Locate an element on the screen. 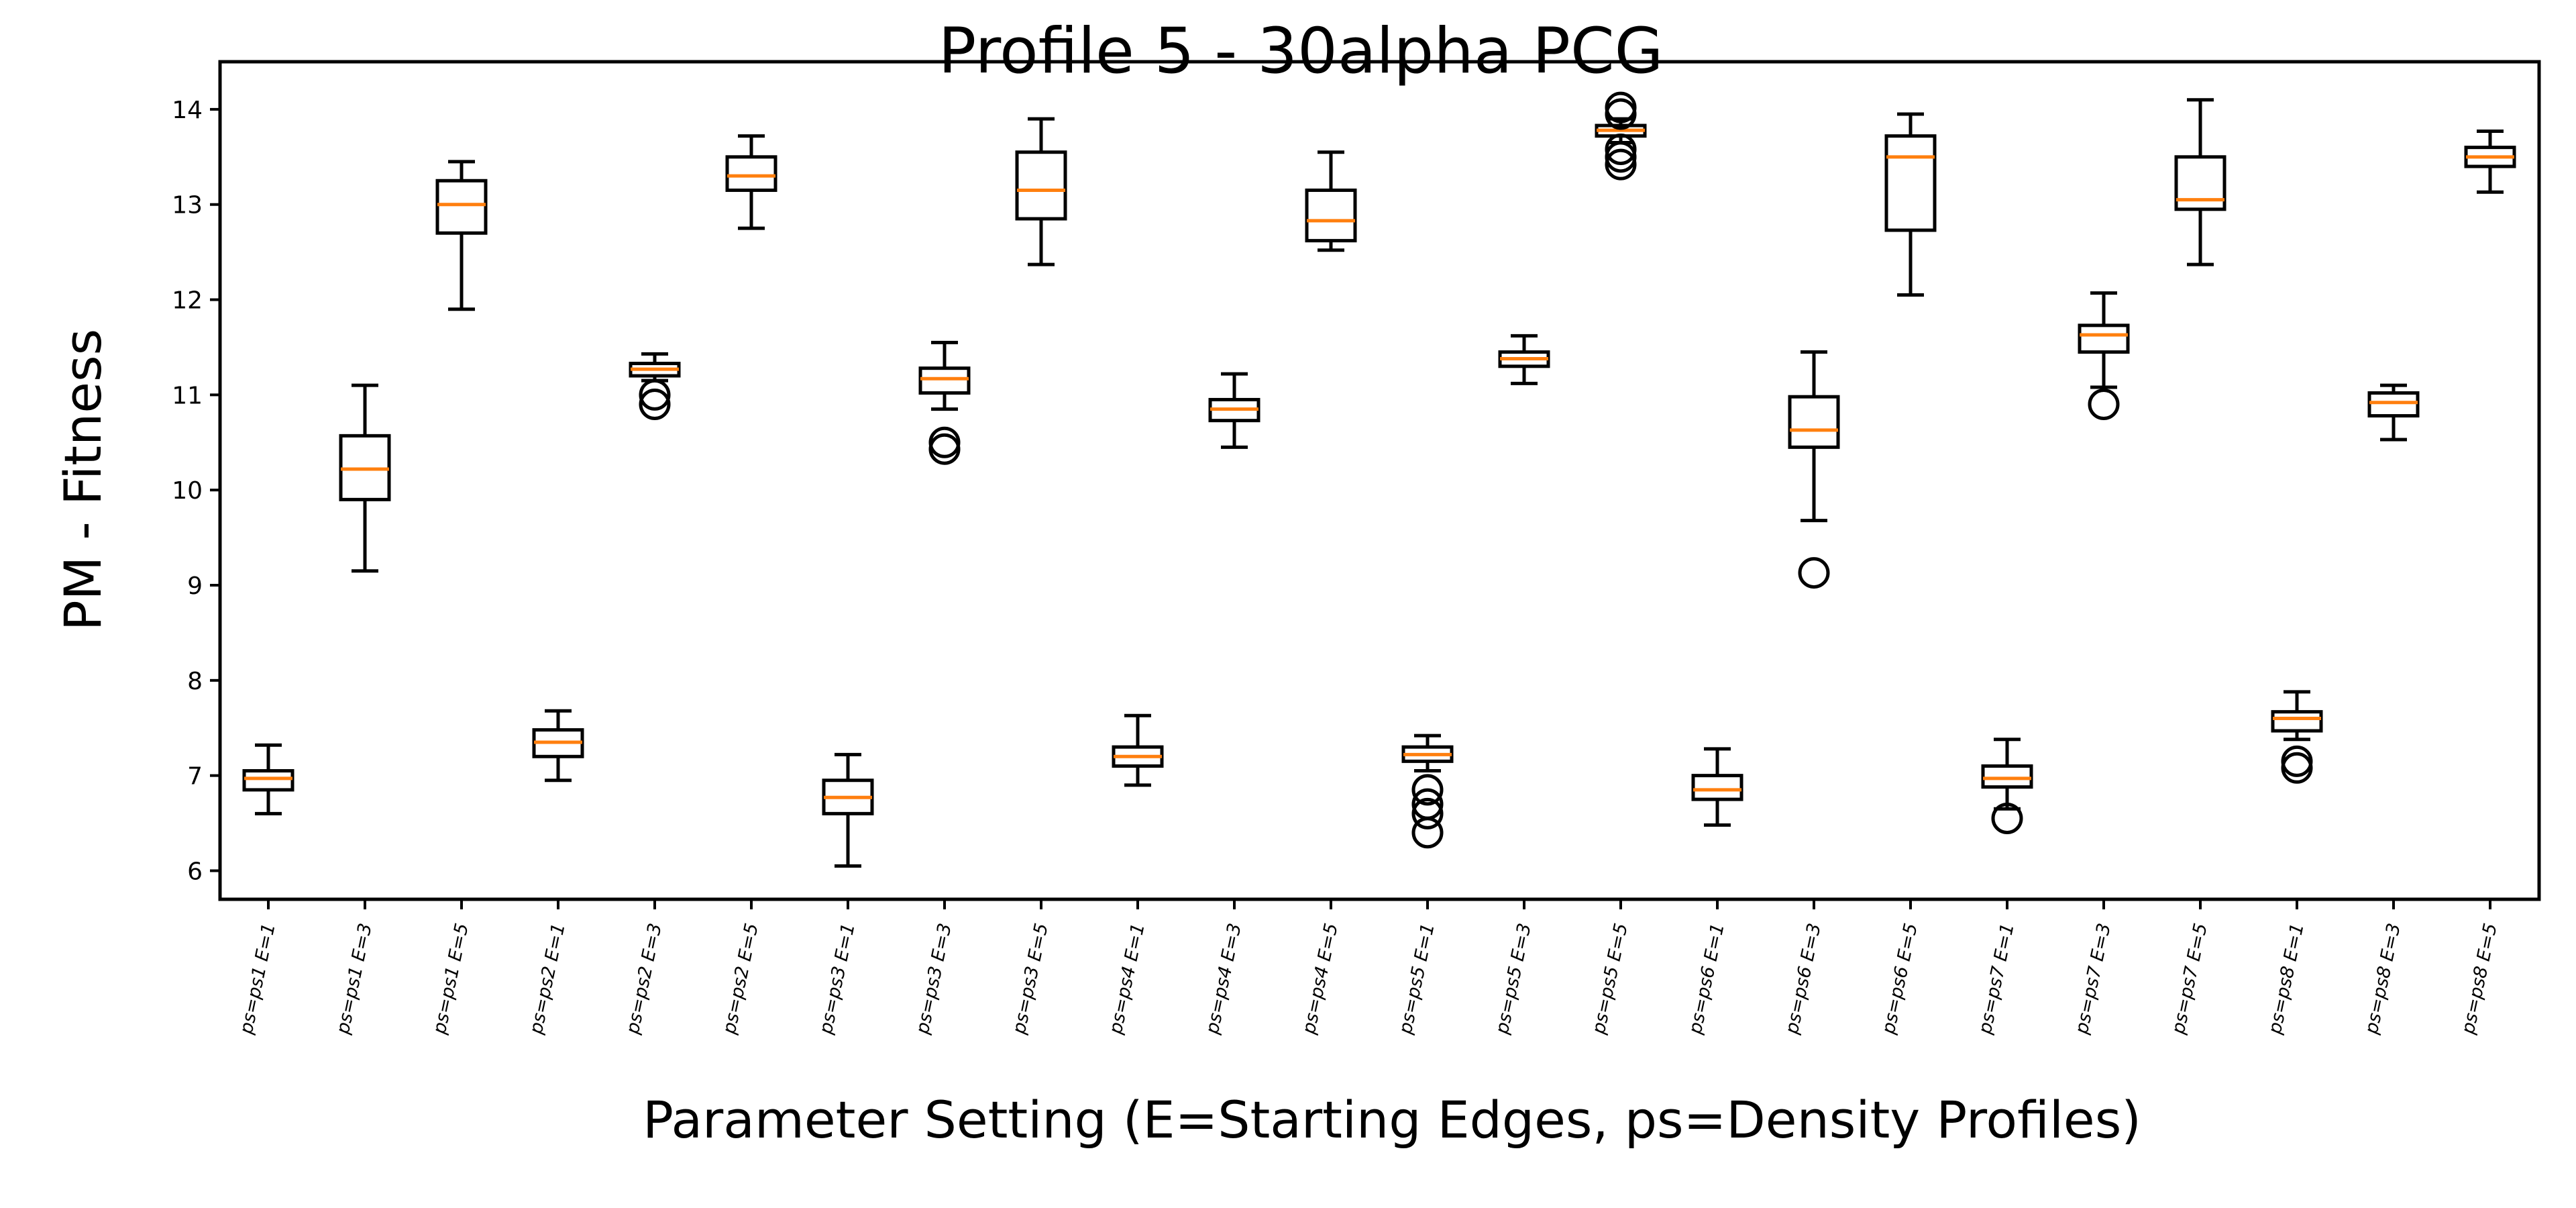 The width and height of the screenshot is (2576, 1208). y-axis-label: PM - Fitness is located at coordinates (83, 480).